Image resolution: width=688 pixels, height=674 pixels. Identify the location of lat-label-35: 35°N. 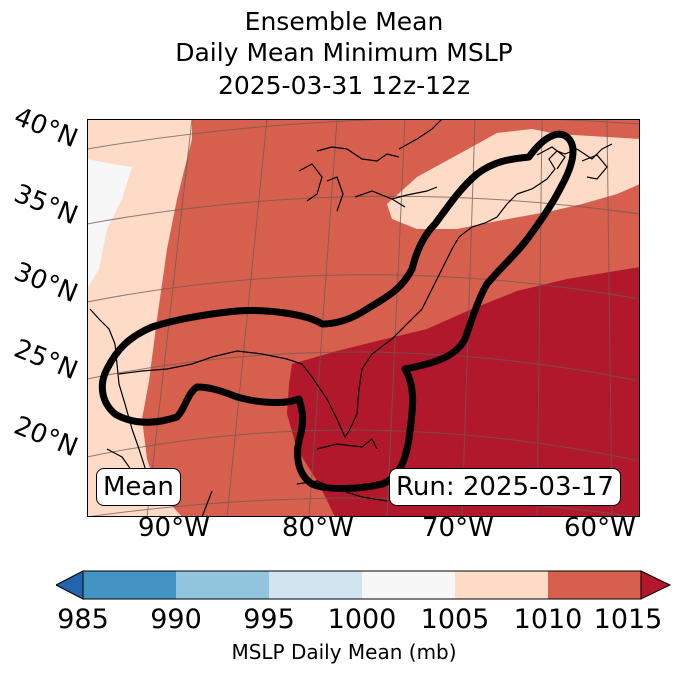
(45, 205).